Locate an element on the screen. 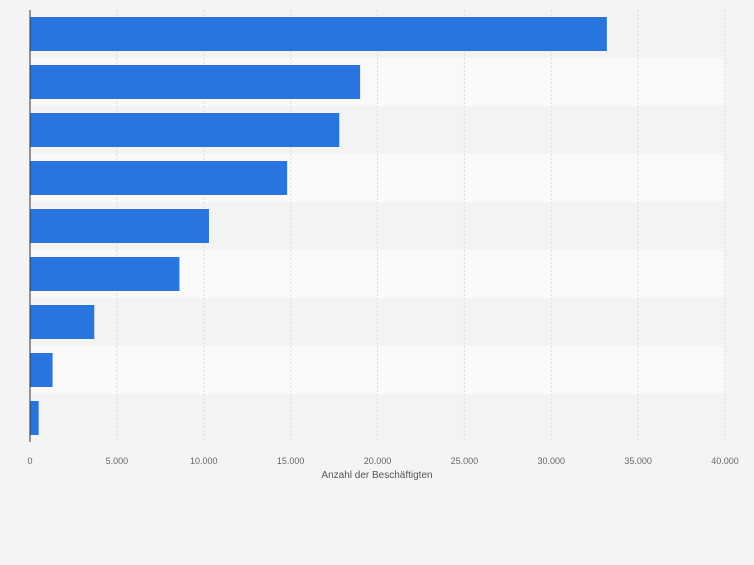 The image size is (754, 565). x-tick-label: 30.000 is located at coordinates (551, 461).